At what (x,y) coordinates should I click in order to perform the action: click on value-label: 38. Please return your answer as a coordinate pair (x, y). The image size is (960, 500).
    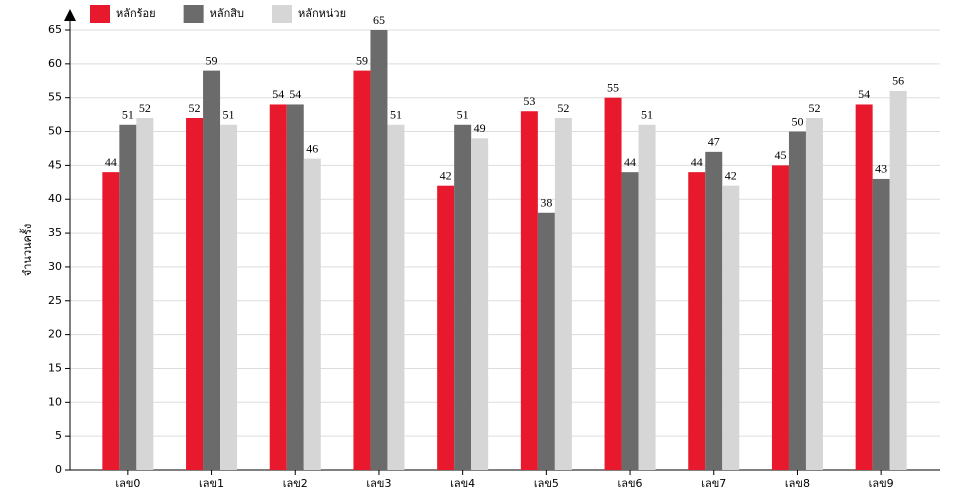
    Looking at the image, I should click on (546, 203).